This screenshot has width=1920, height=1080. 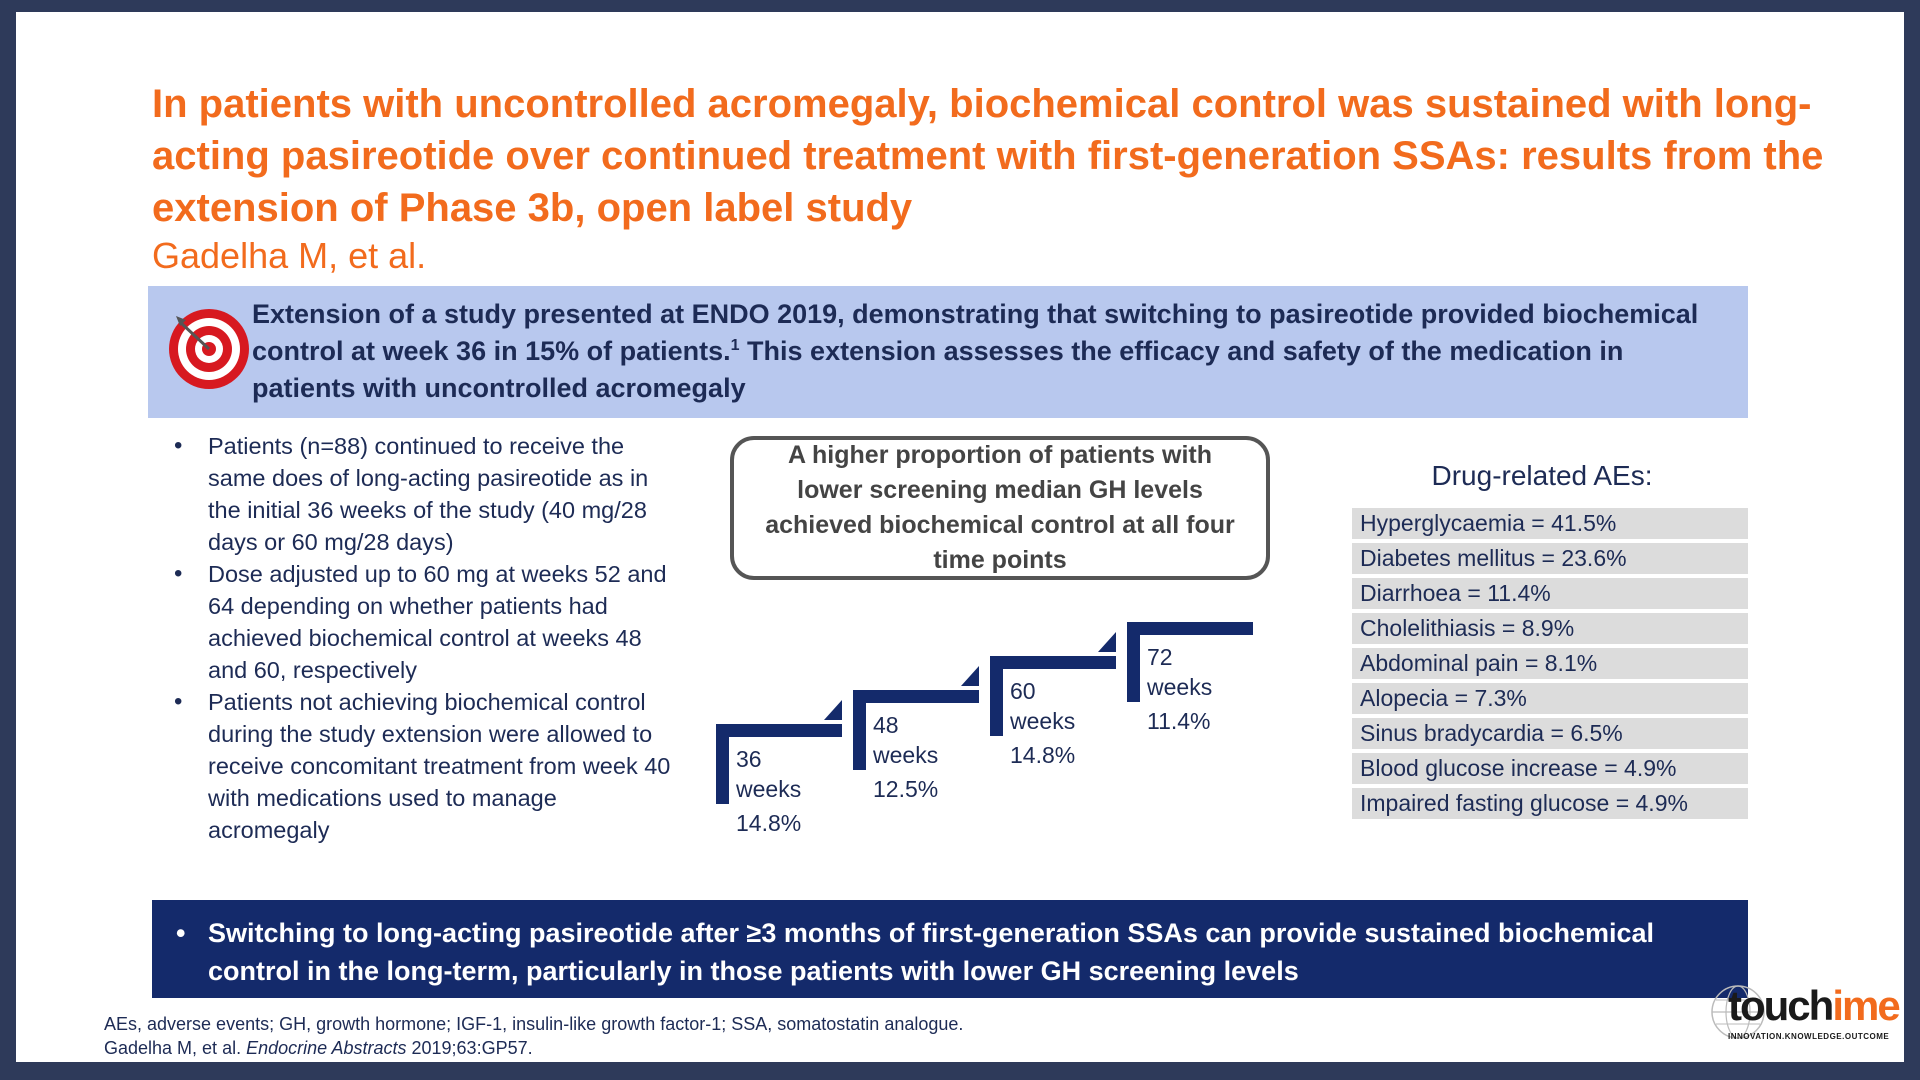 What do you see at coordinates (1542, 475) in the screenshot?
I see `ae-title: Drug-related AEs:` at bounding box center [1542, 475].